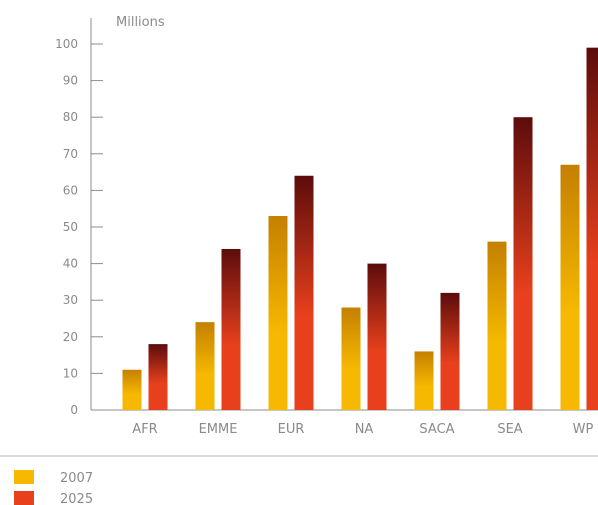  Describe the element at coordinates (74, 410) in the screenshot. I see `y-tick-label: 0` at that location.